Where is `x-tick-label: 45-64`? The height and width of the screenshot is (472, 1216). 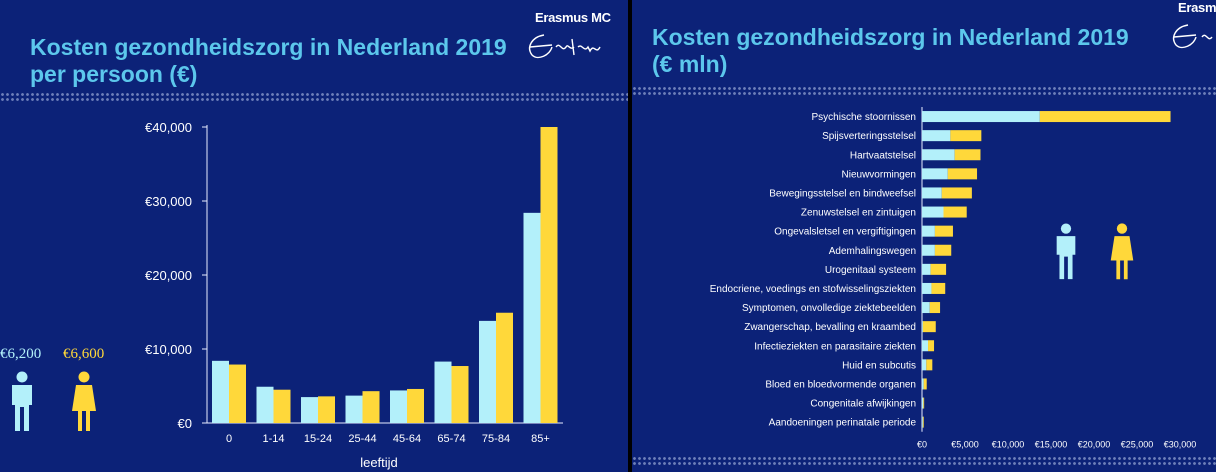
x-tick-label: 45-64 is located at coordinates (407, 439).